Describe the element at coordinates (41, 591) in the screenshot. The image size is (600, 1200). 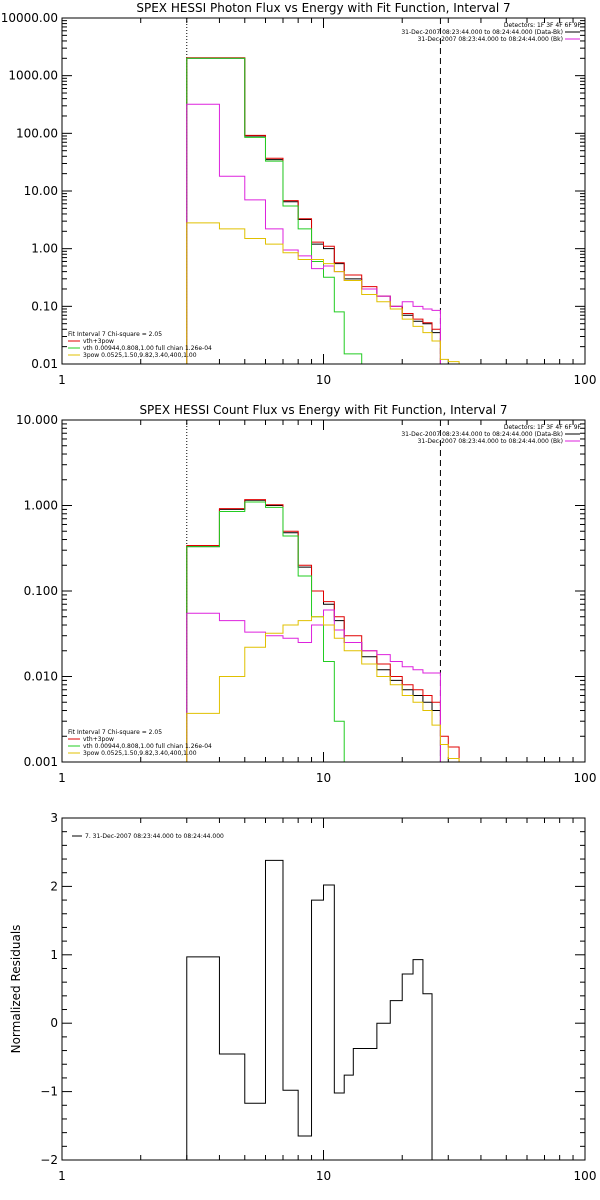
I see `y-tick-label: 0.100` at that location.